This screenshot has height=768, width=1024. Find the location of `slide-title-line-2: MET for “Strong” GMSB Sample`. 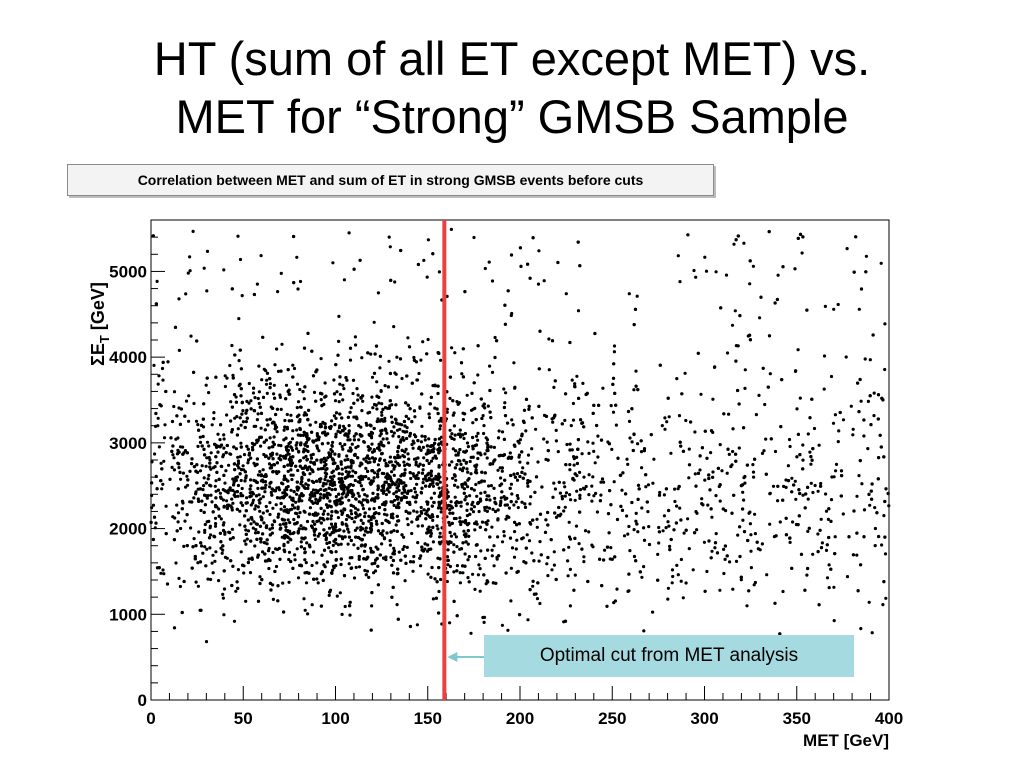

slide-title-line-2: MET for “Strong” GMSB Sample is located at coordinates (512, 116).